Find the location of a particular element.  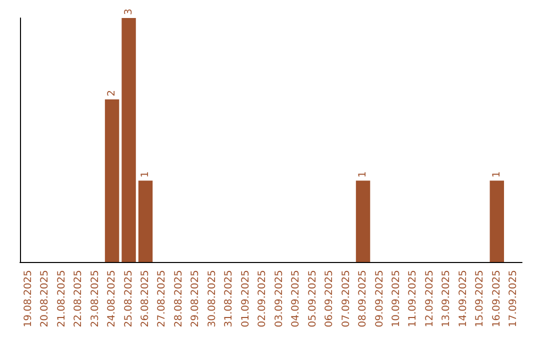

x-tick-label: 06.09.2025 is located at coordinates (330, 299).